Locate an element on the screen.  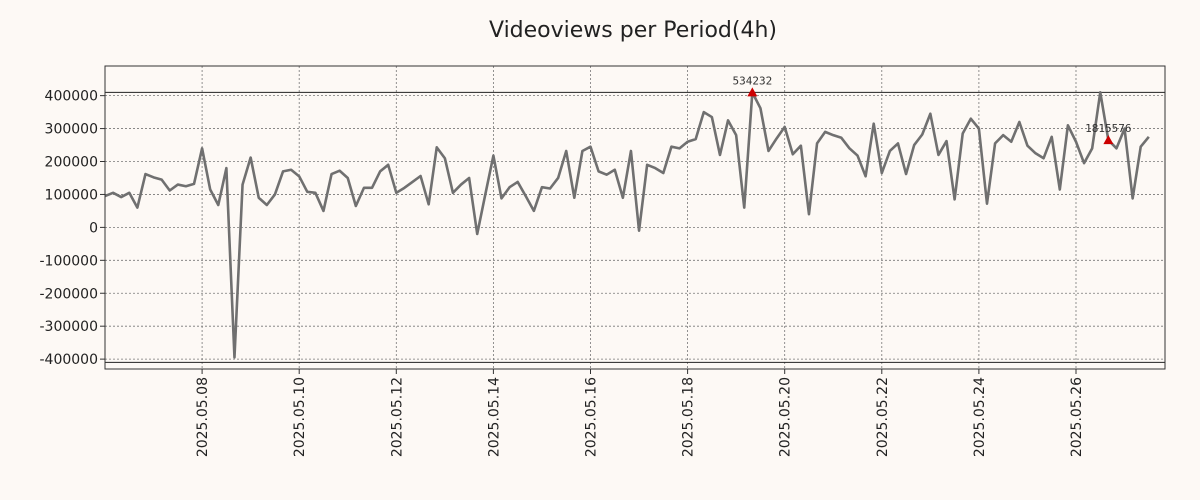
y-tick-label: 400000 is located at coordinates (71, 97).